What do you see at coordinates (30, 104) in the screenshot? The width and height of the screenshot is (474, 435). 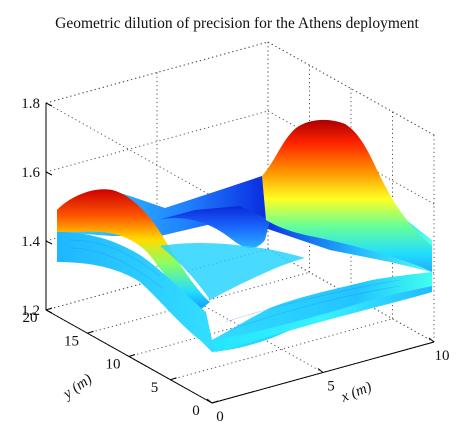 I see `z-tick-label: 1.8` at bounding box center [30, 104].